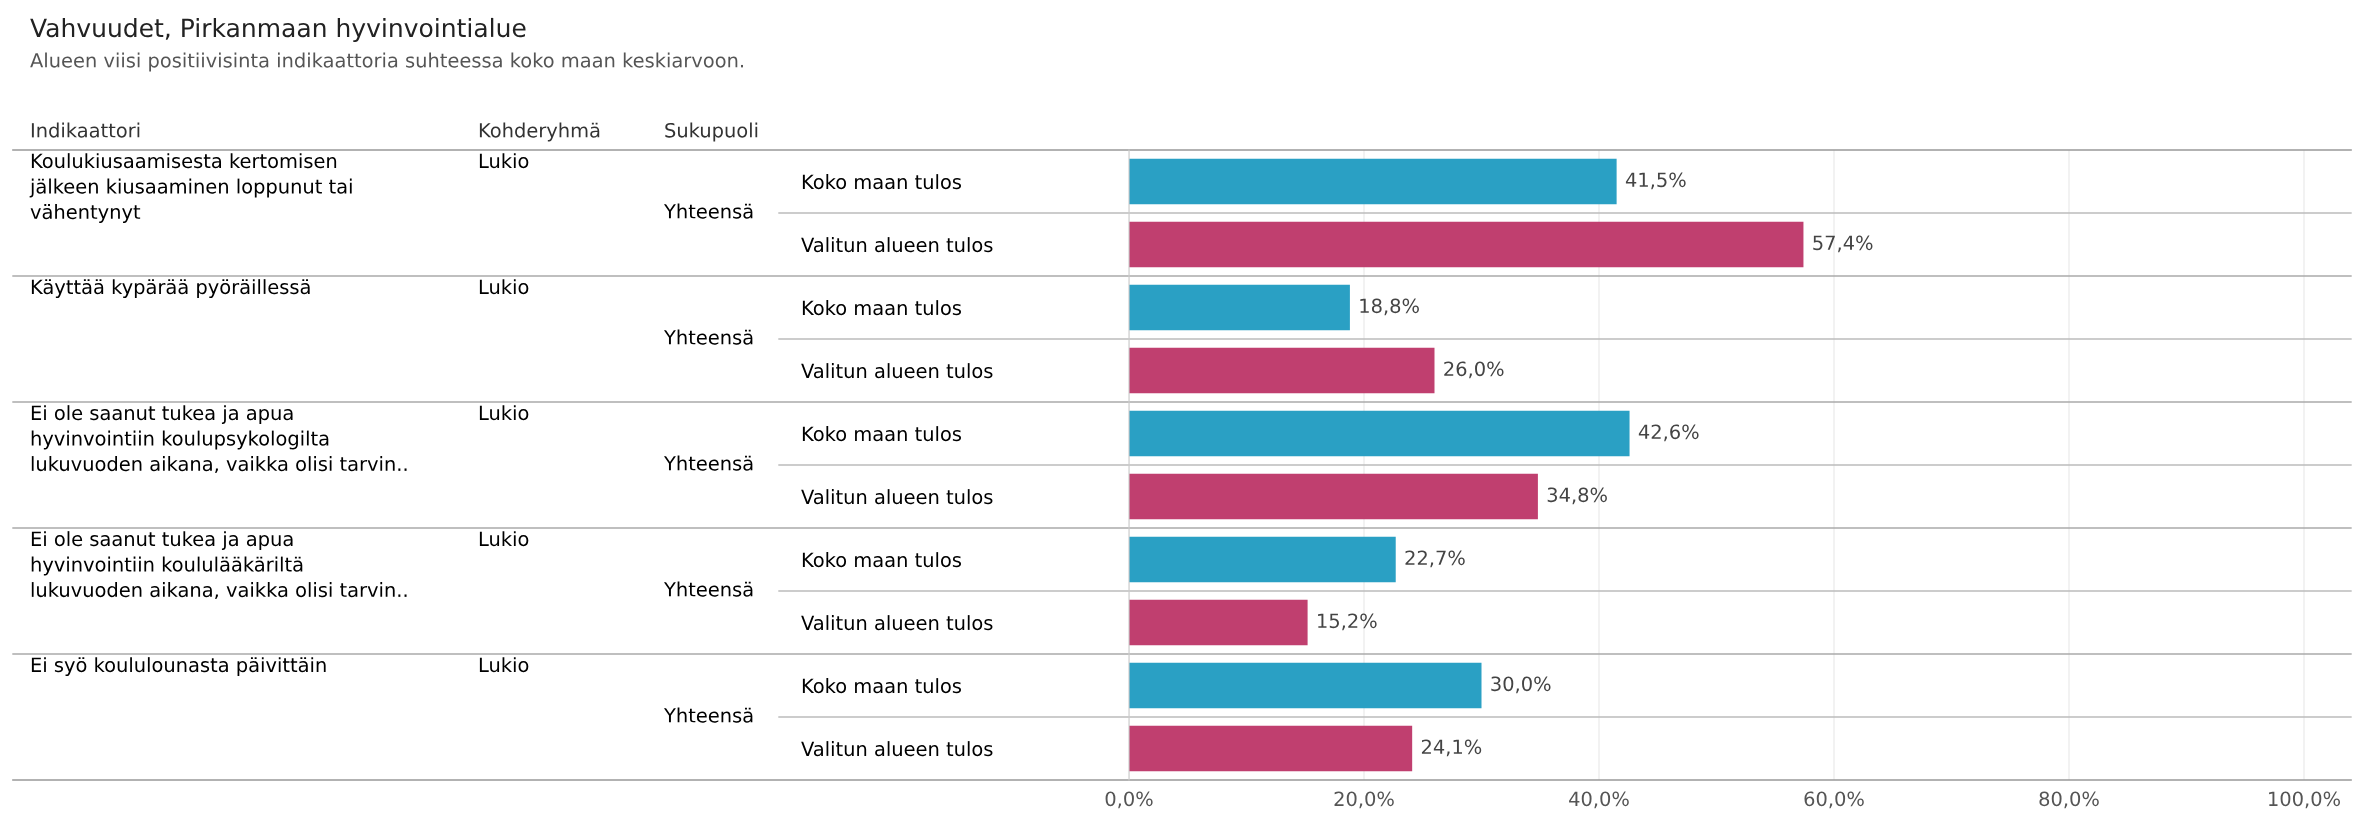 This screenshot has height=835, width=2371. Describe the element at coordinates (1577, 496) in the screenshot. I see `data-label: 34,8%` at that location.